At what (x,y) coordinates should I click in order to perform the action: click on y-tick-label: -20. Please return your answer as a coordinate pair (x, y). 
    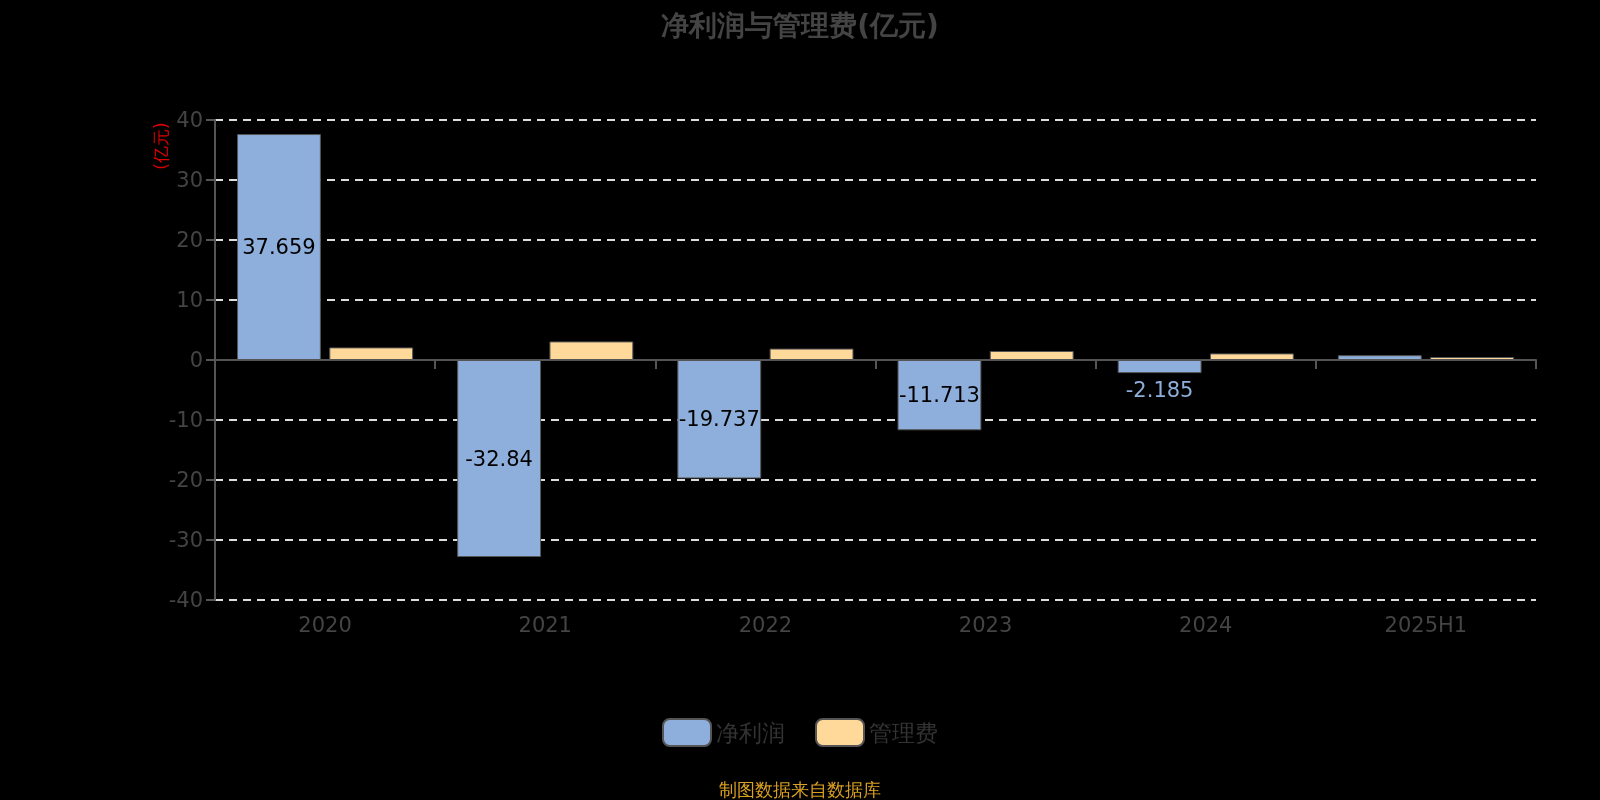
    Looking at the image, I should click on (185, 480).